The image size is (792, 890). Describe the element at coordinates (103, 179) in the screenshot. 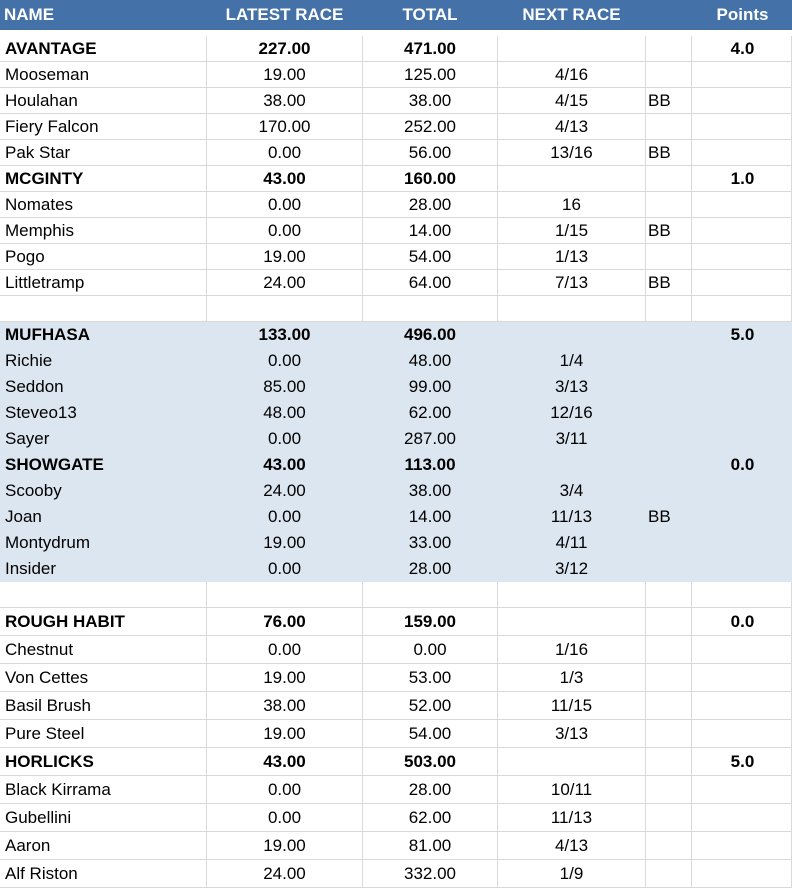

I see `cell-name: MCGINTY` at that location.